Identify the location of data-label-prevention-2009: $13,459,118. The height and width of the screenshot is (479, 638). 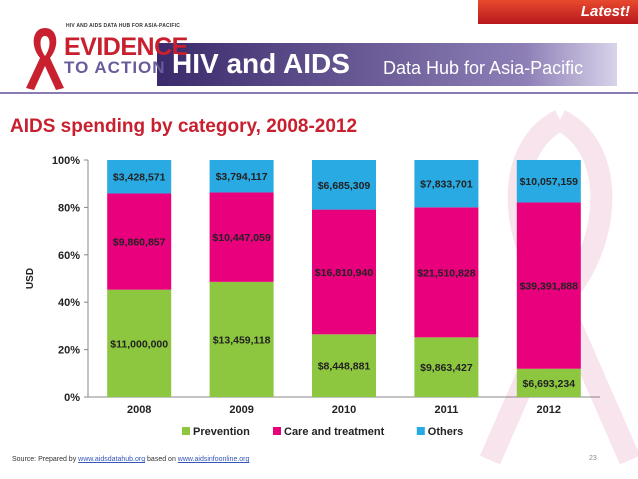
(242, 340).